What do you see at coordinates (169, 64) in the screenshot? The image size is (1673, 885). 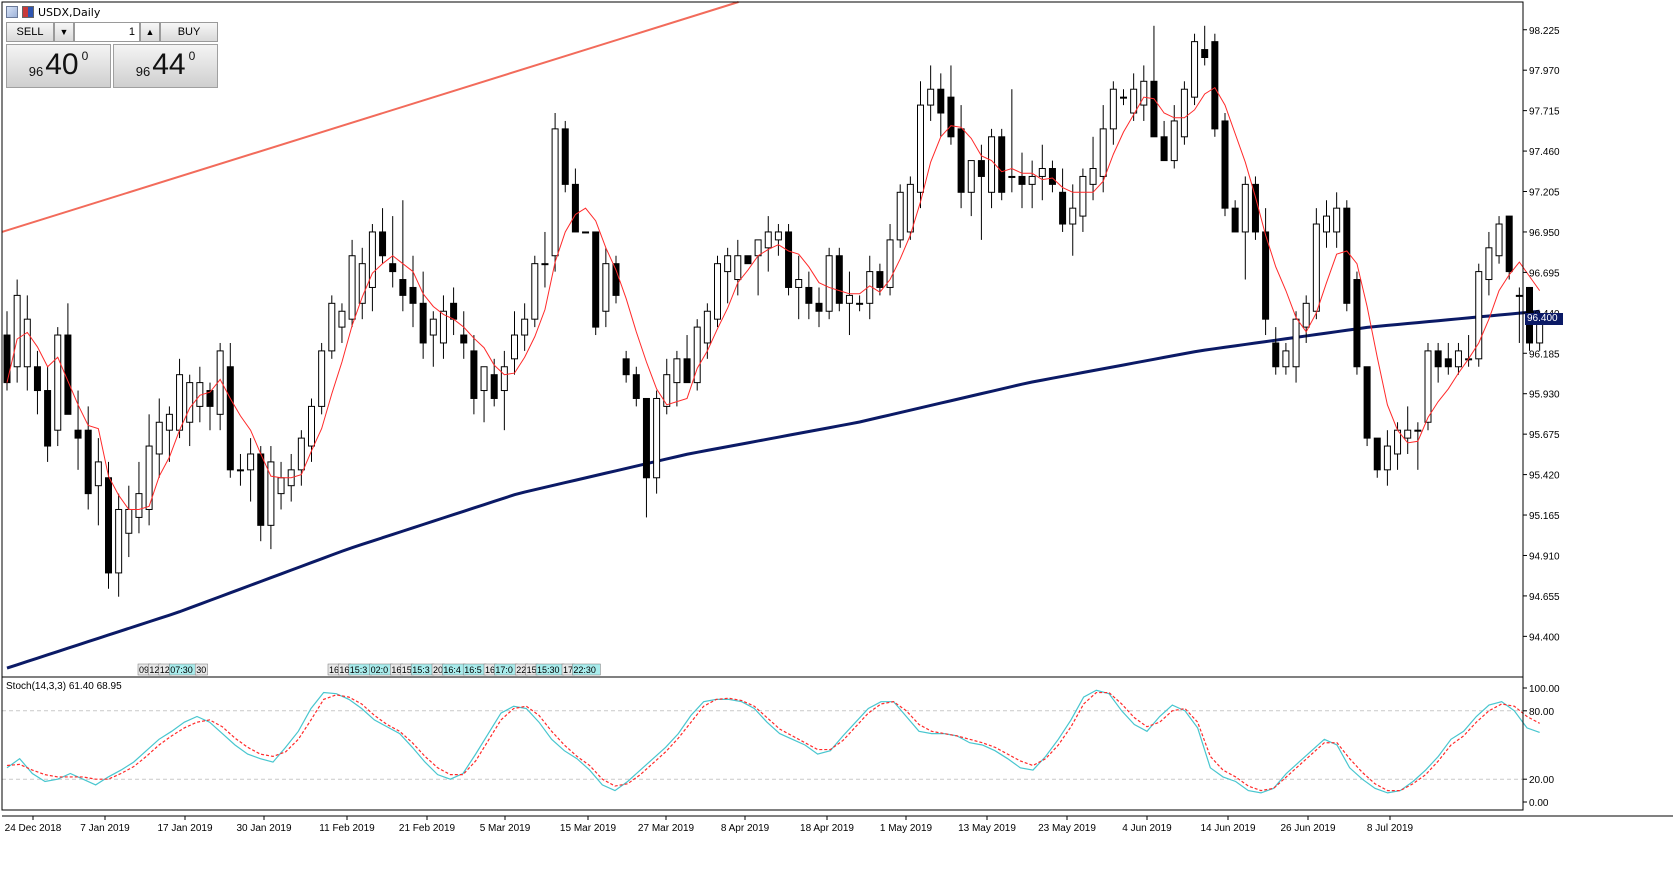 I see `buy-price-main: 44` at bounding box center [169, 64].